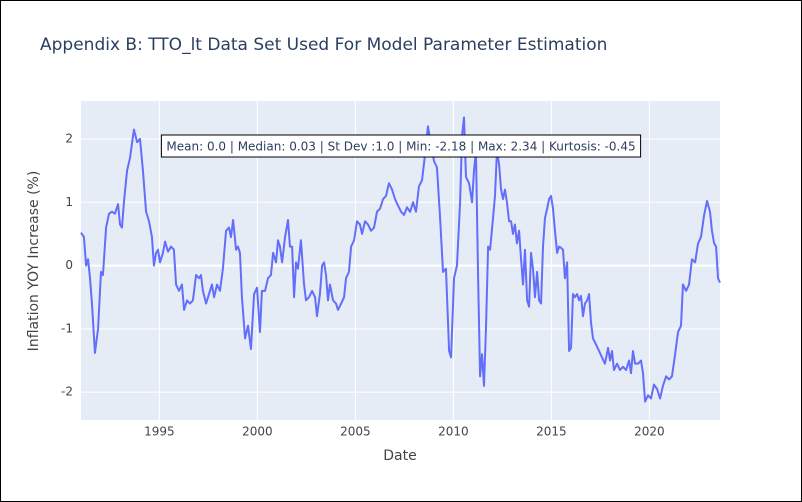 Image resolution: width=802 pixels, height=502 pixels. Describe the element at coordinates (551, 432) in the screenshot. I see `x-tick-label: 2015` at that location.